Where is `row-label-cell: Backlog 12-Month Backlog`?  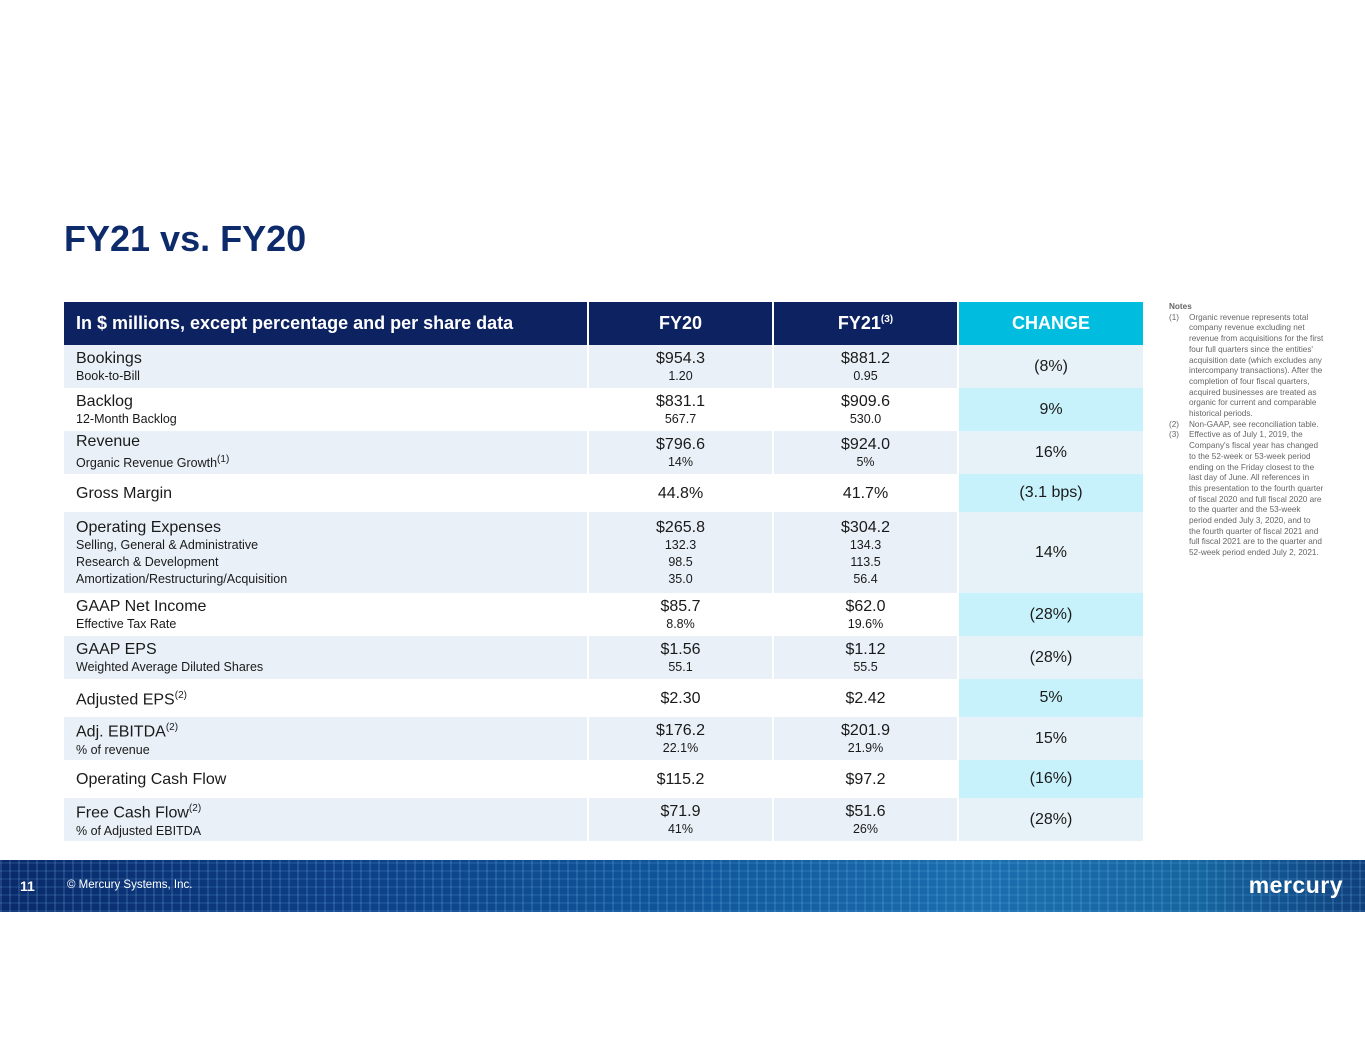
row-label-cell: Backlog 12-Month Backlog is located at coordinates (326, 409).